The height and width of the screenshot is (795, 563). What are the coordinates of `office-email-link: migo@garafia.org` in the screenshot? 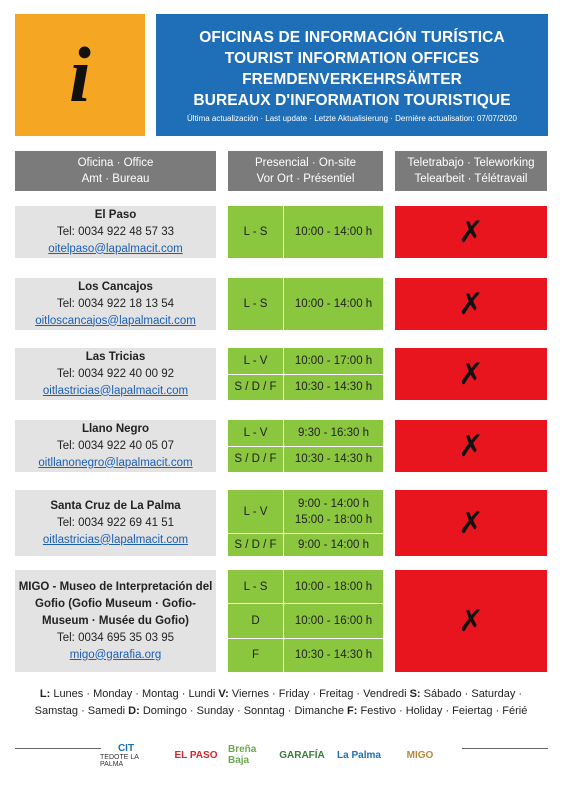 It's located at (115, 654).